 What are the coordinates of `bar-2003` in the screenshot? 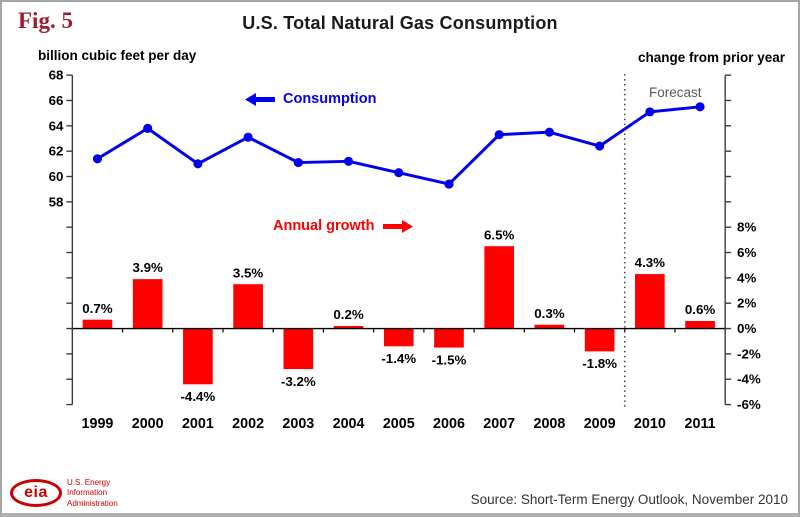 It's located at (298, 349).